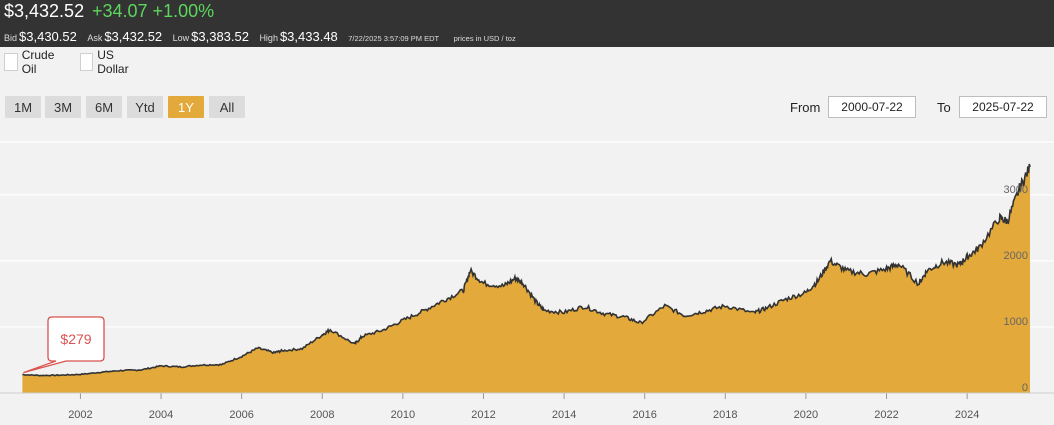 This screenshot has height=425, width=1054. Describe the element at coordinates (268, 38) in the screenshot. I see `high-label: High` at that location.